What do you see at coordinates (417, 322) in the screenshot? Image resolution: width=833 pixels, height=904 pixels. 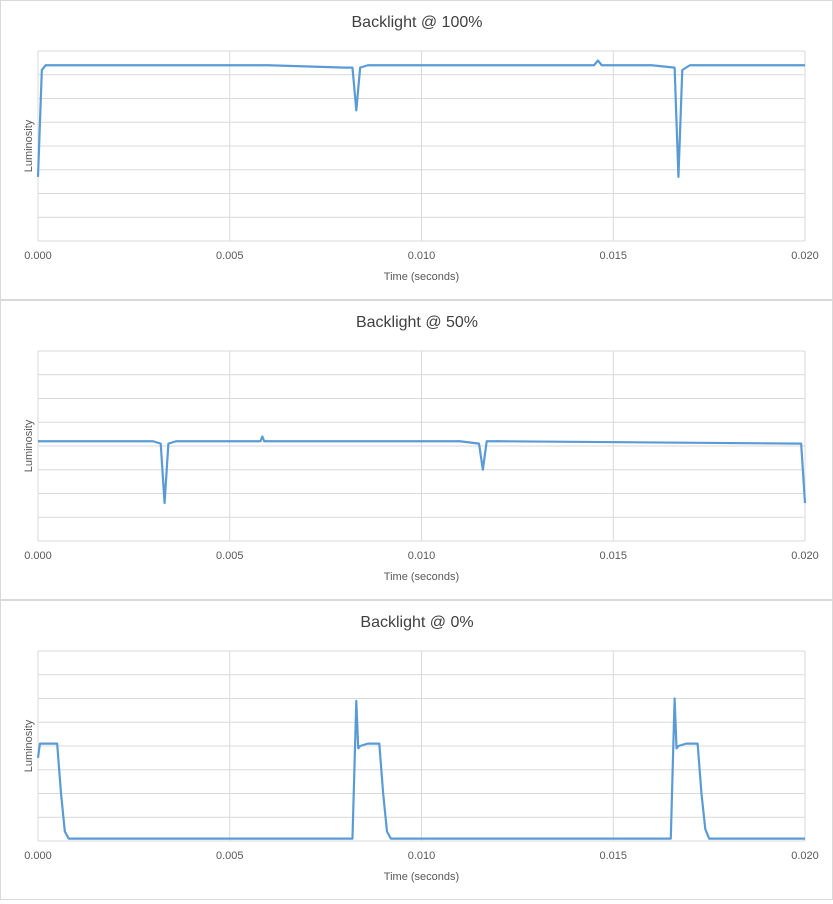 I see `chart-title: Backlight @ 50%` at bounding box center [417, 322].